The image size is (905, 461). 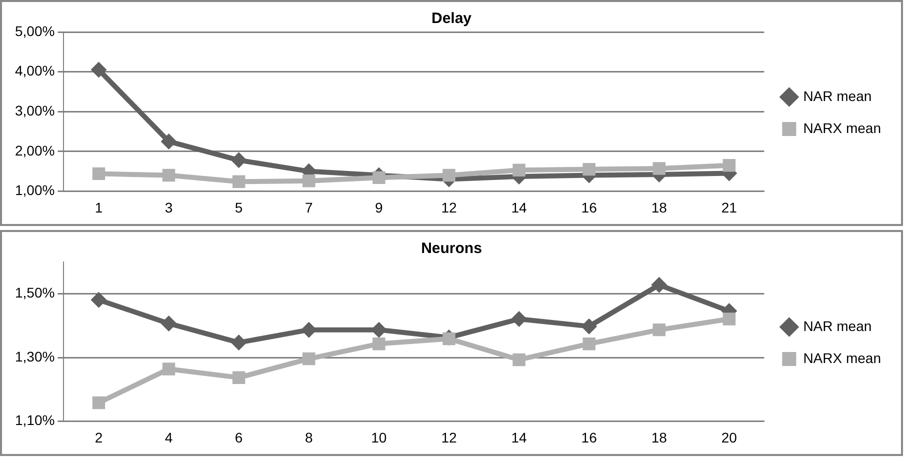 What do you see at coordinates (34, 110) in the screenshot?
I see `y-tick-label: 3,00%` at bounding box center [34, 110].